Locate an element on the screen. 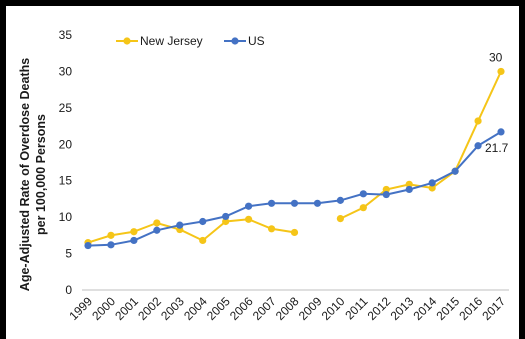 Image resolution: width=525 pixels, height=339 pixels. x-tick-label: 2007 is located at coordinates (264, 308).